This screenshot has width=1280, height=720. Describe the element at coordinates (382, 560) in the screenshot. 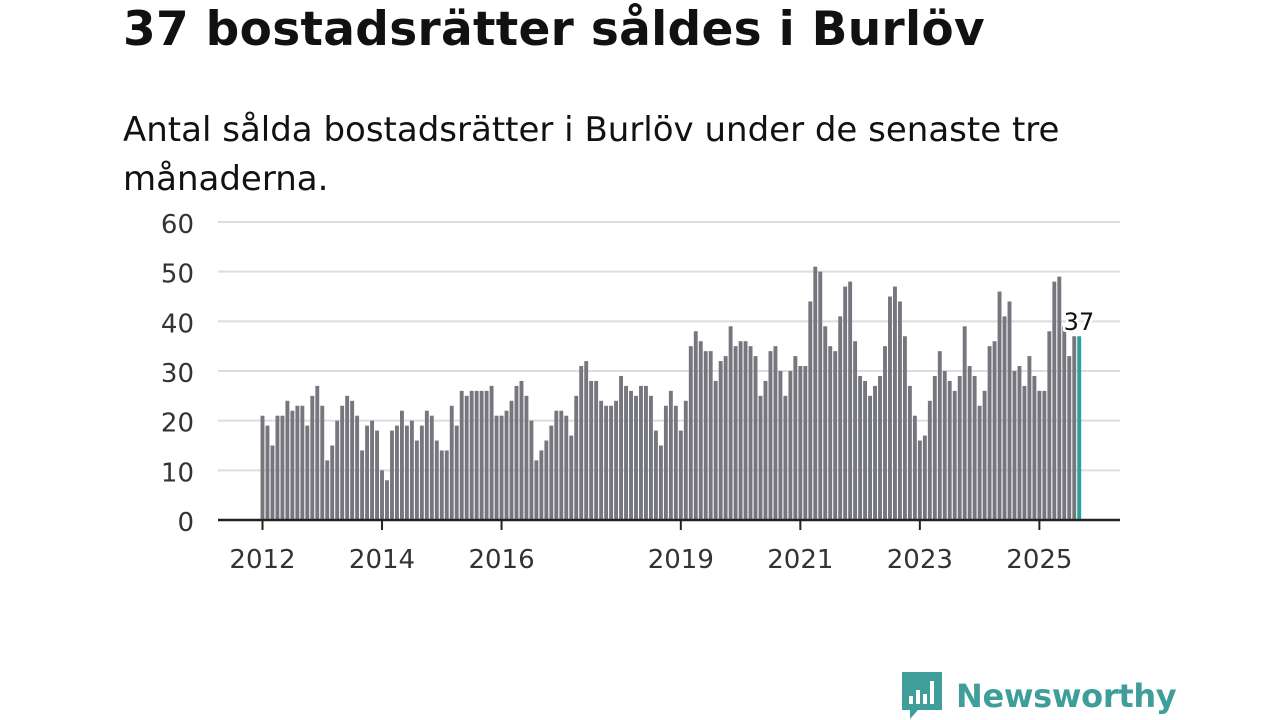

I see `x-tick-label: 2014` at that location.